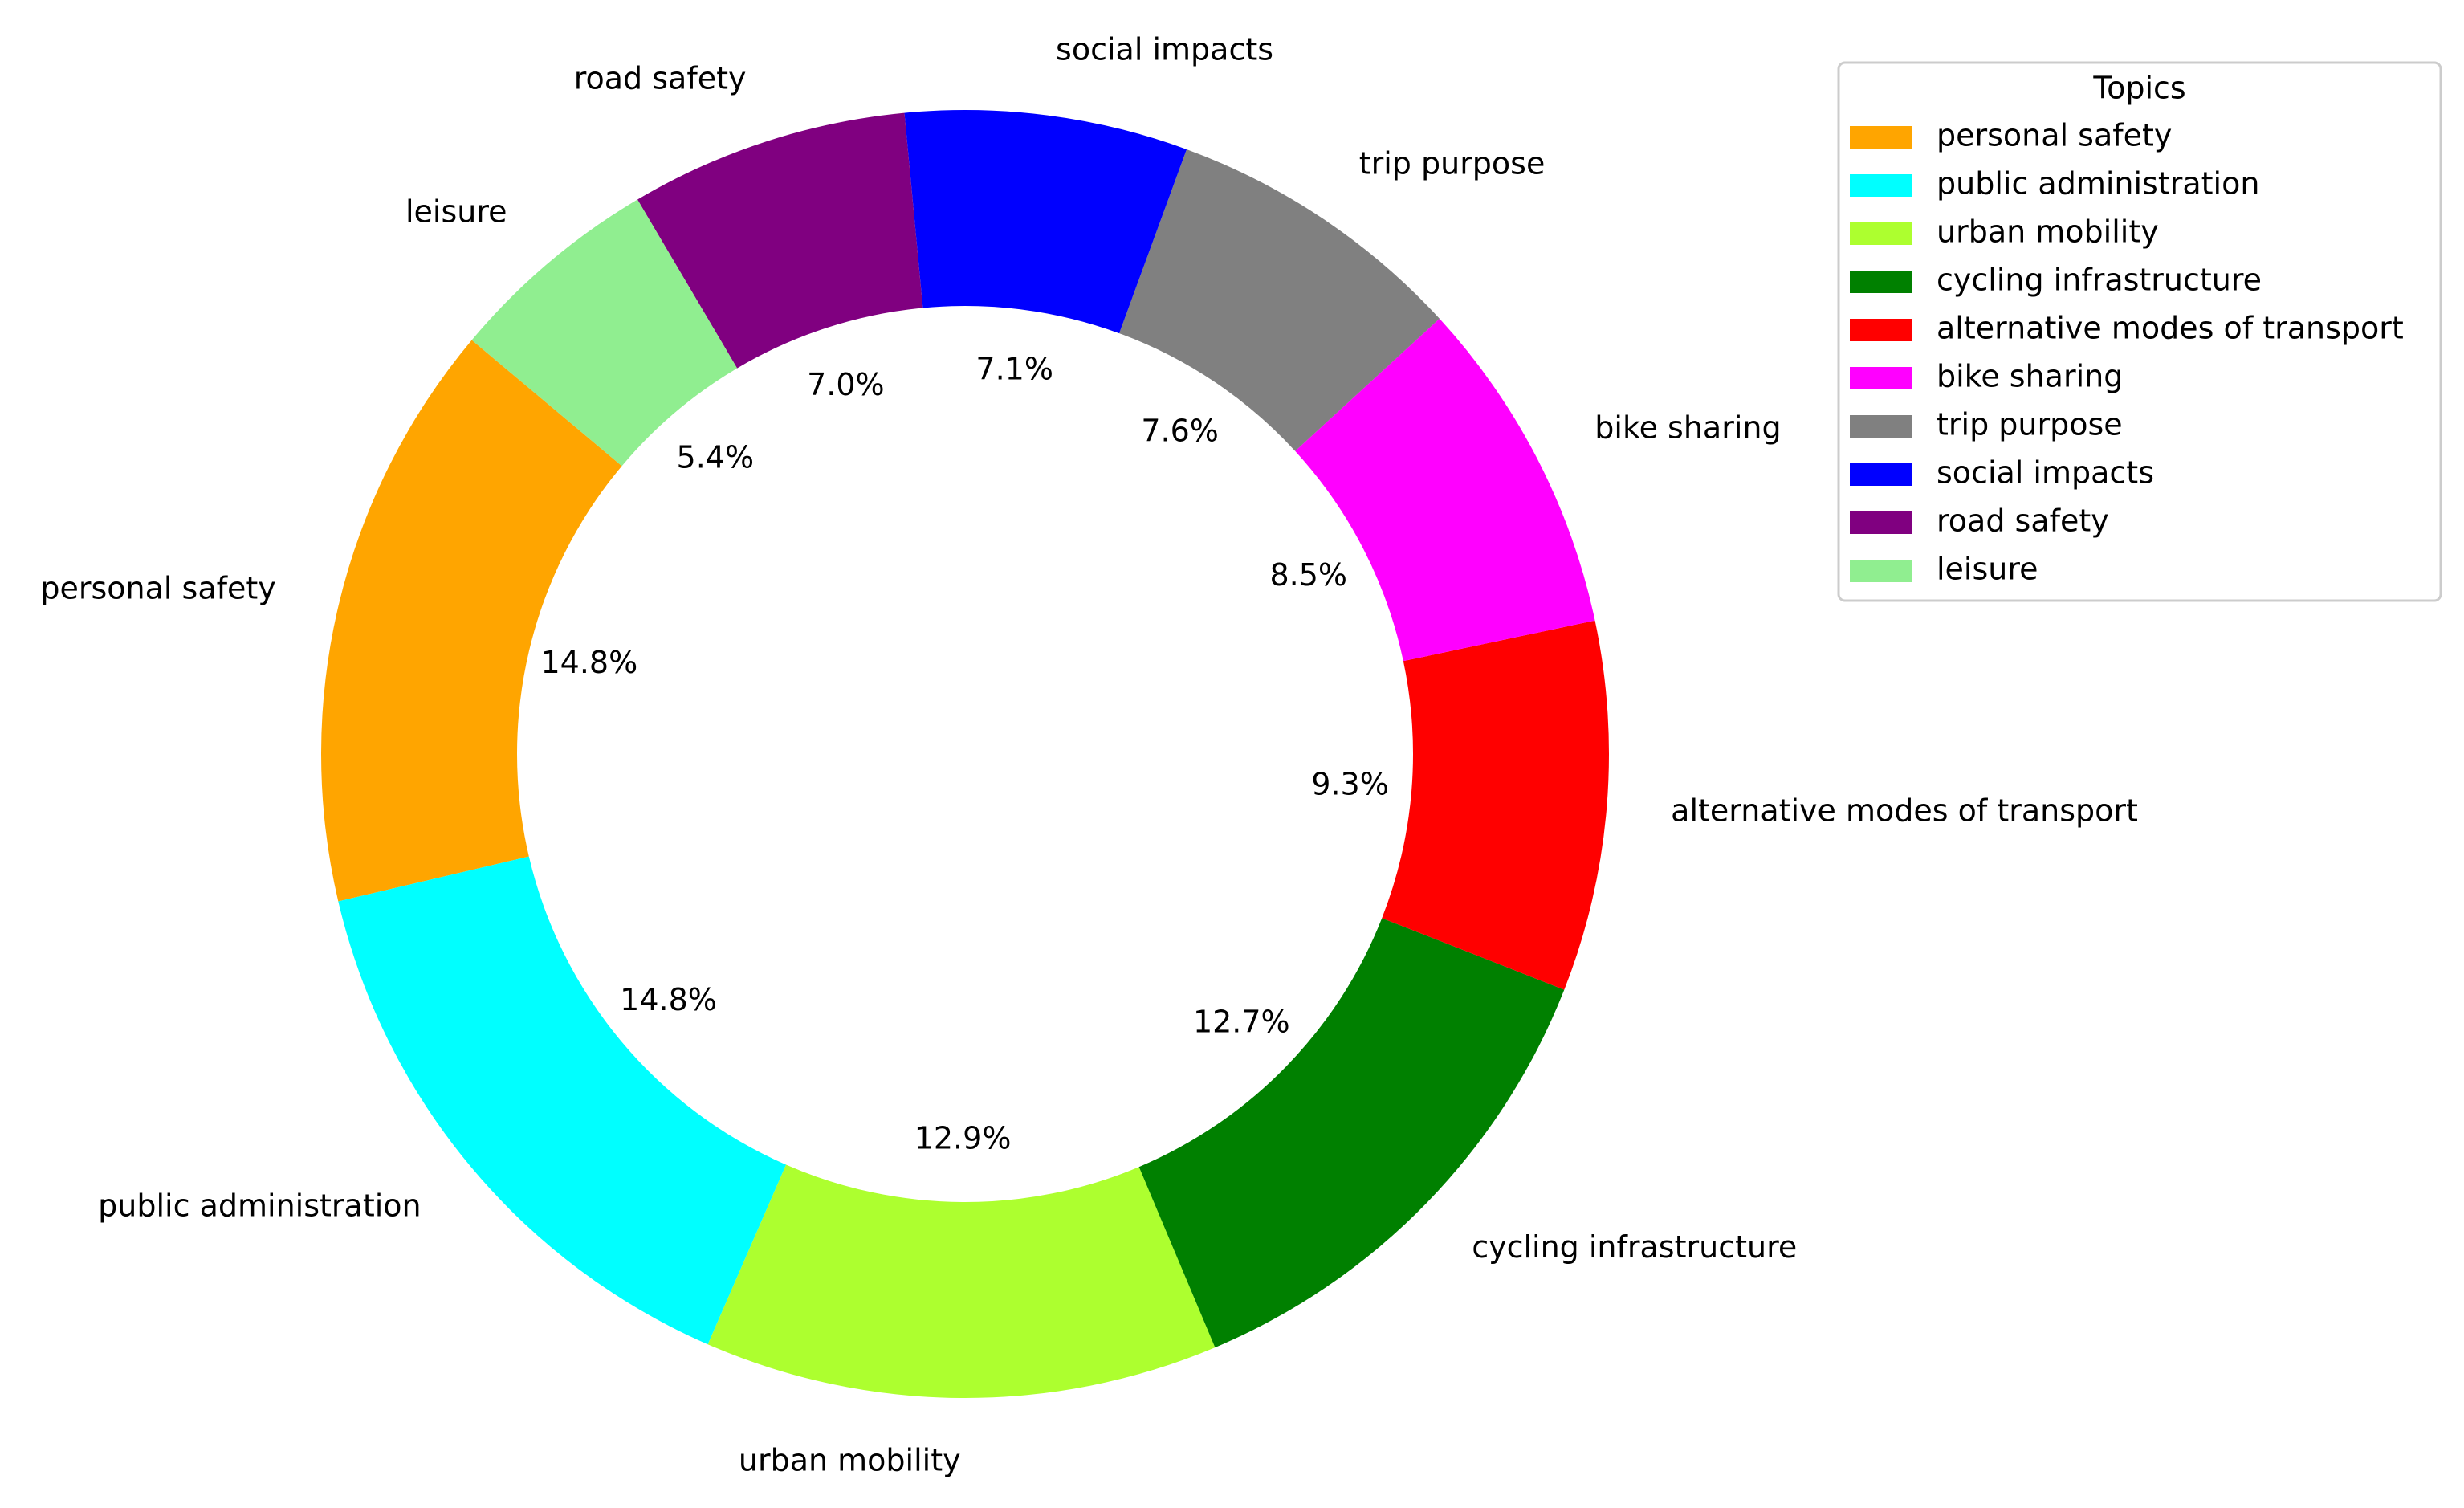 The width and height of the screenshot is (2464, 1508). Describe the element at coordinates (2030, 424) in the screenshot. I see `legend-label: trip purpose` at that location.